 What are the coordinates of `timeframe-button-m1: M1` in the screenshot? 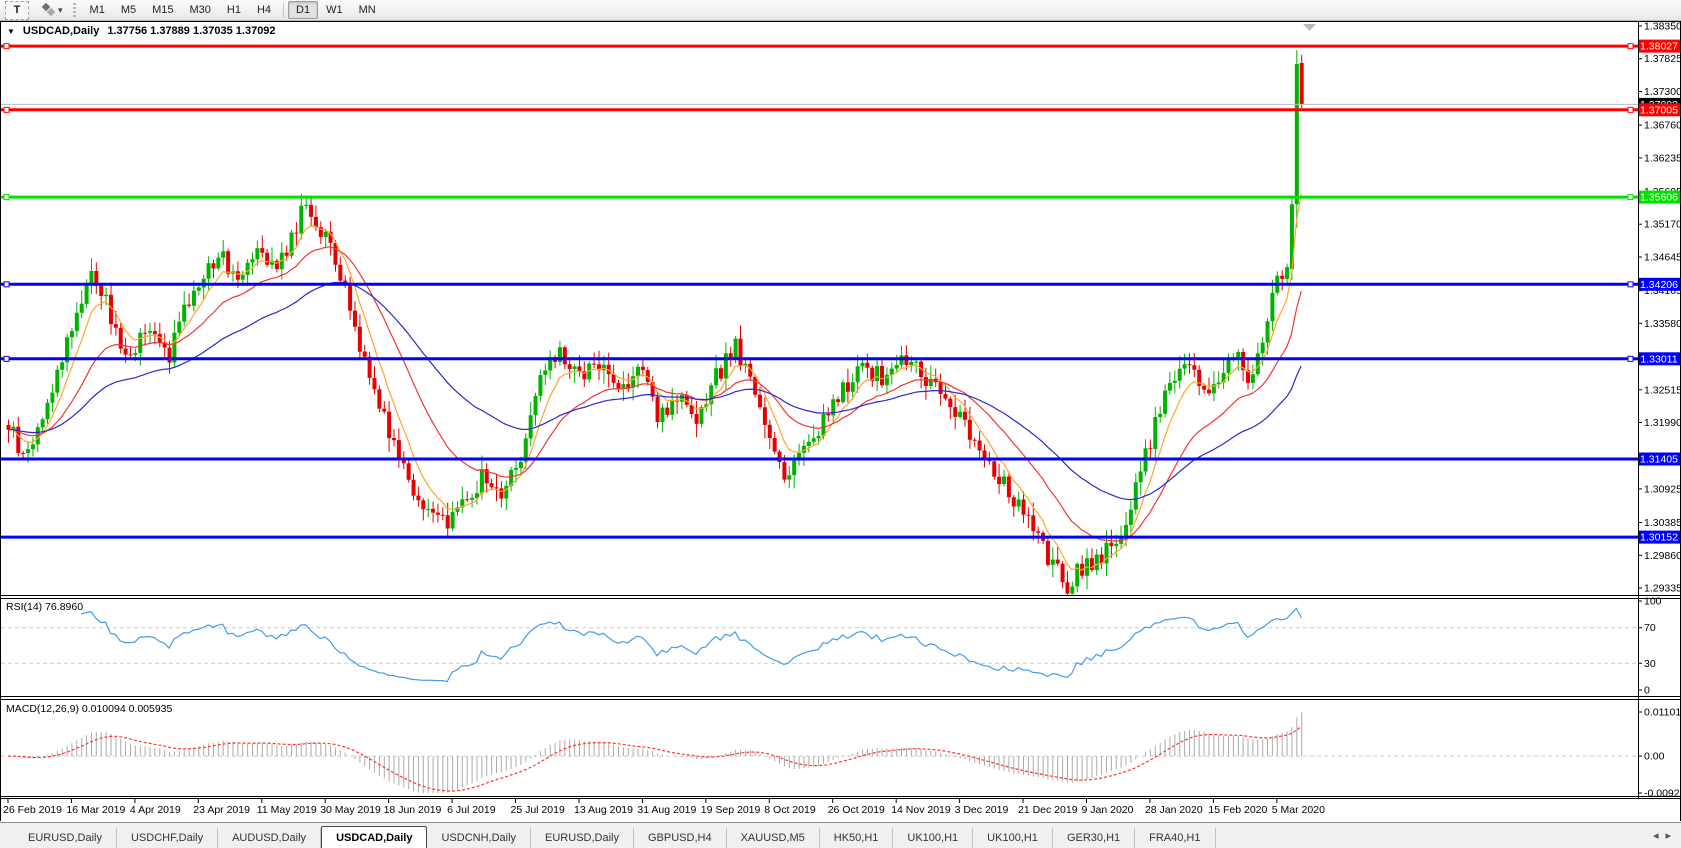 It's located at (97, 10).